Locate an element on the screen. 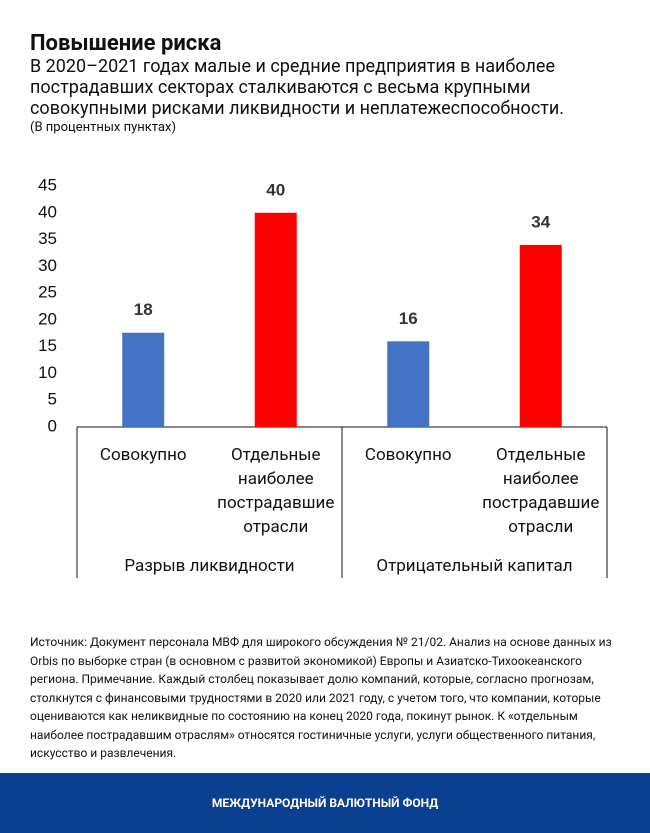  group-label: Разрыв ликвидности is located at coordinates (209, 566).